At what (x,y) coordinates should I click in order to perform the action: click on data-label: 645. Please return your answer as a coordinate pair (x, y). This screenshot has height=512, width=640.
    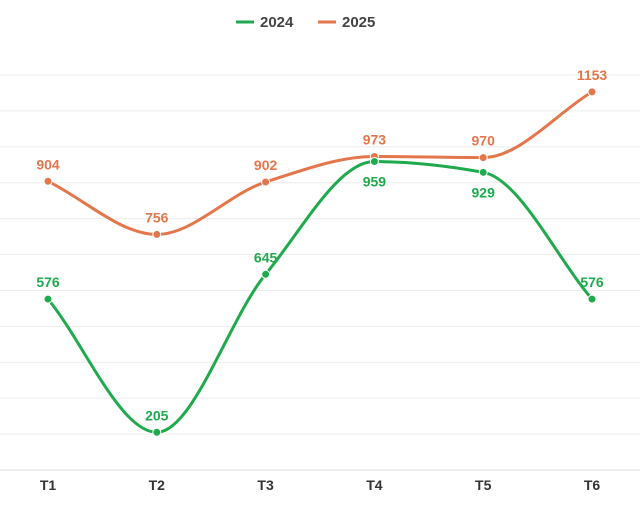
    Looking at the image, I should click on (266, 257).